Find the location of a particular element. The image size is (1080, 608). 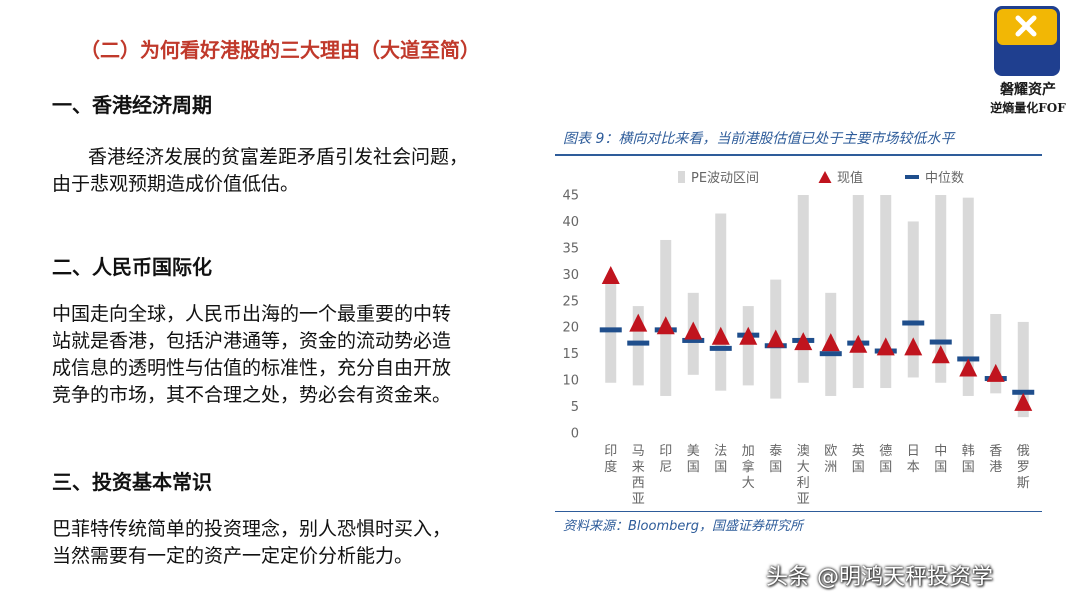

x-tick-label: 俄罗斯 is located at coordinates (1023, 467).